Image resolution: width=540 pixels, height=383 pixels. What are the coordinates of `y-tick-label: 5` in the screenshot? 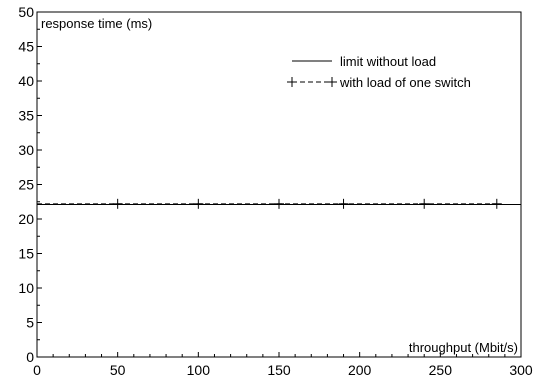 It's located at (30, 323).